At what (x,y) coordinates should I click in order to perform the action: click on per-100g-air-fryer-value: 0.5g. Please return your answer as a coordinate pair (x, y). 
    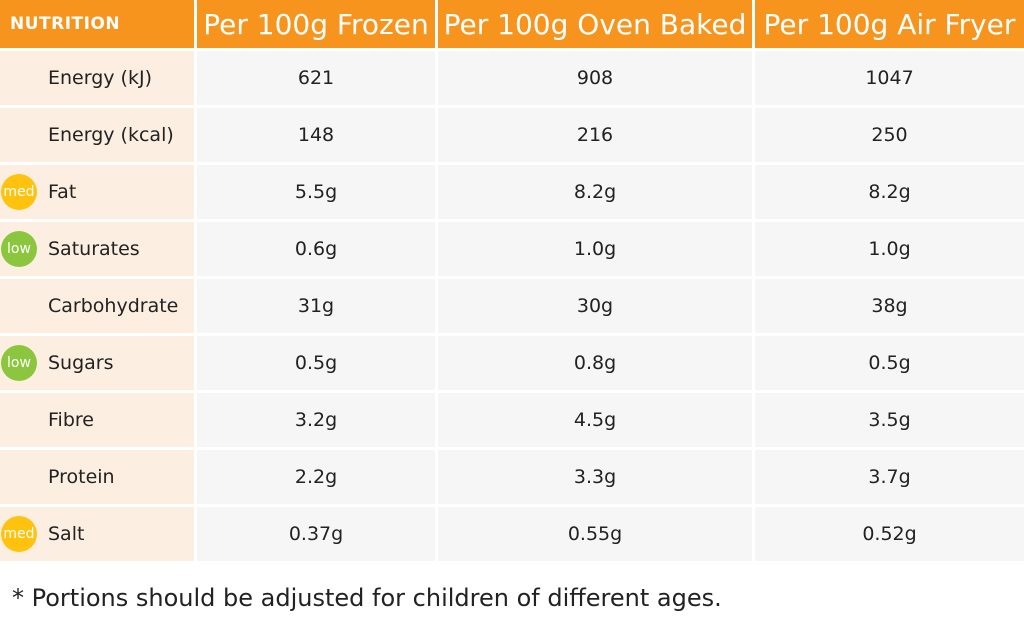
    Looking at the image, I should click on (889, 364).